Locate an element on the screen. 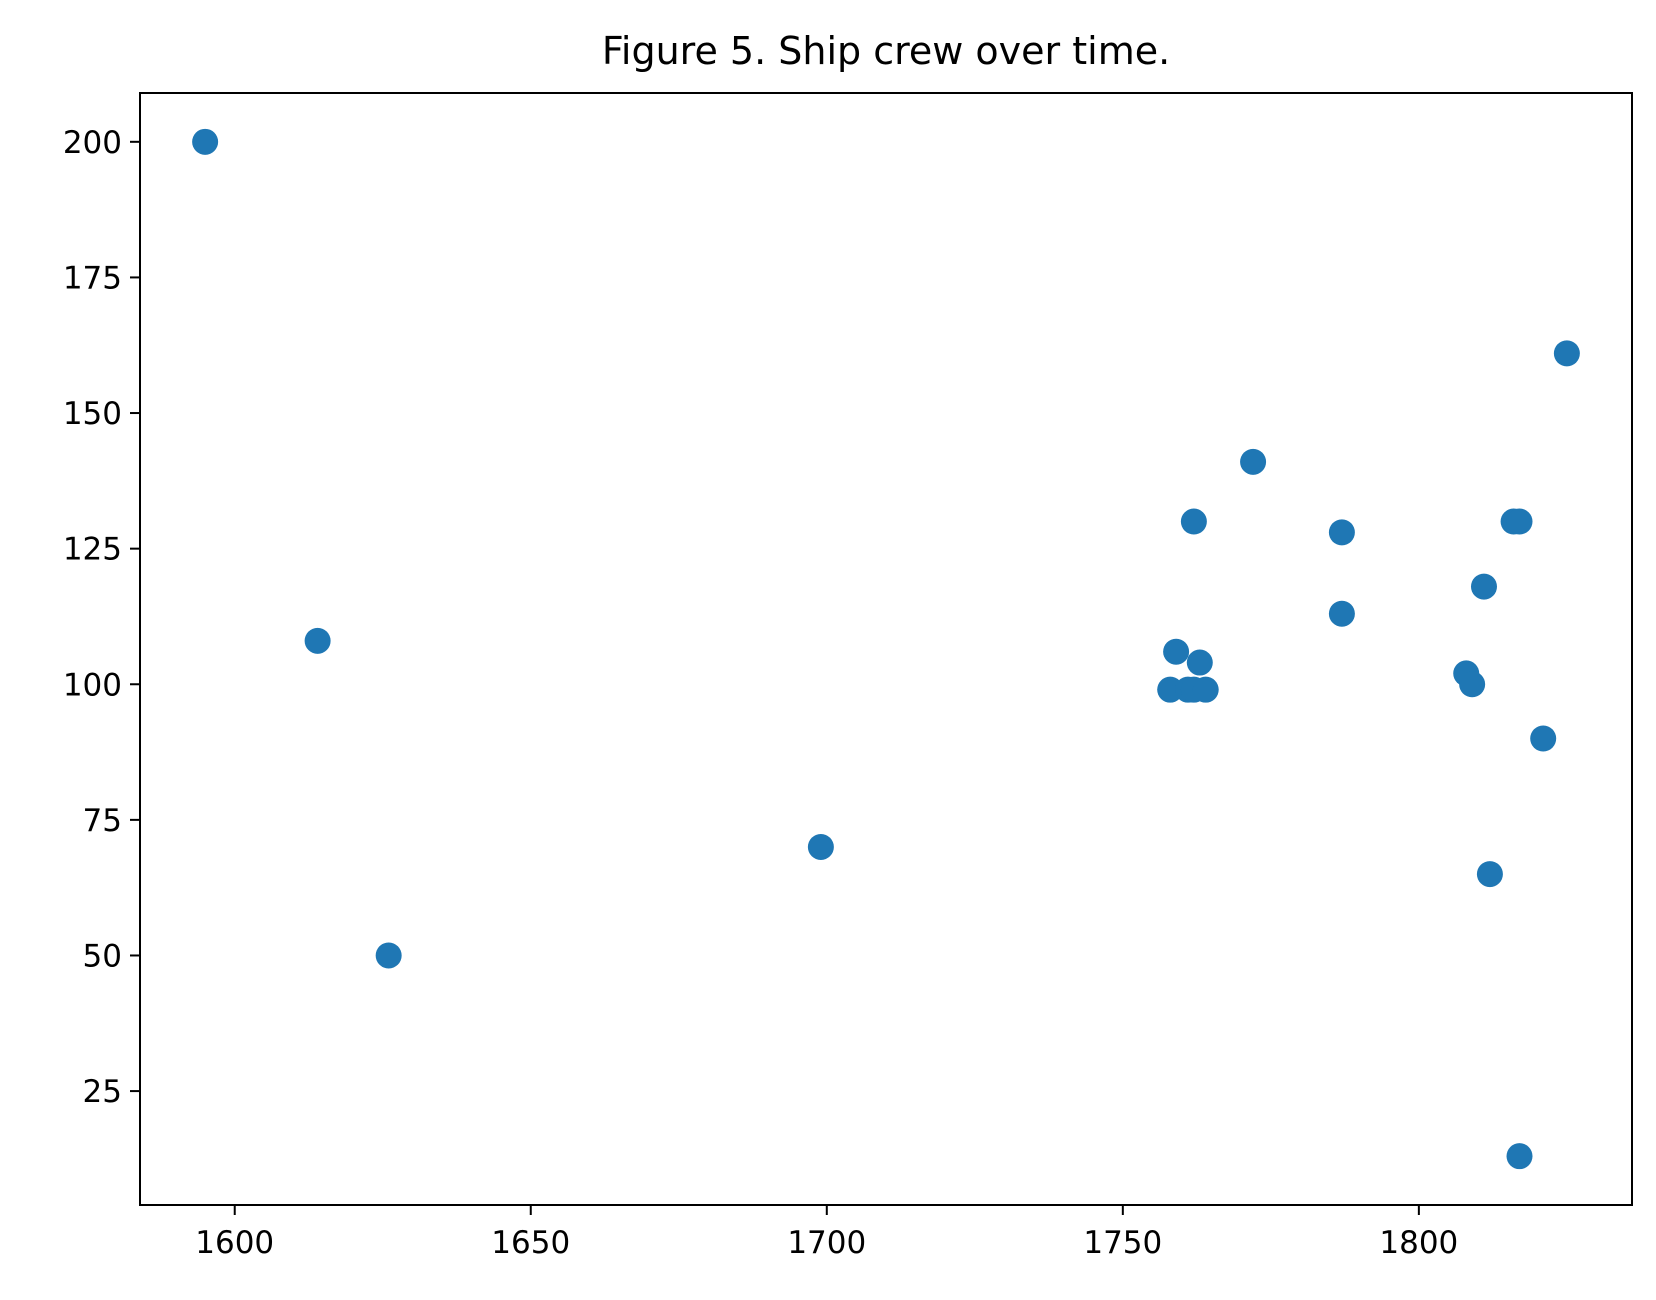 Image resolution: width=1656 pixels, height=1300 pixels. y-tick-label: 100 is located at coordinates (92, 685).